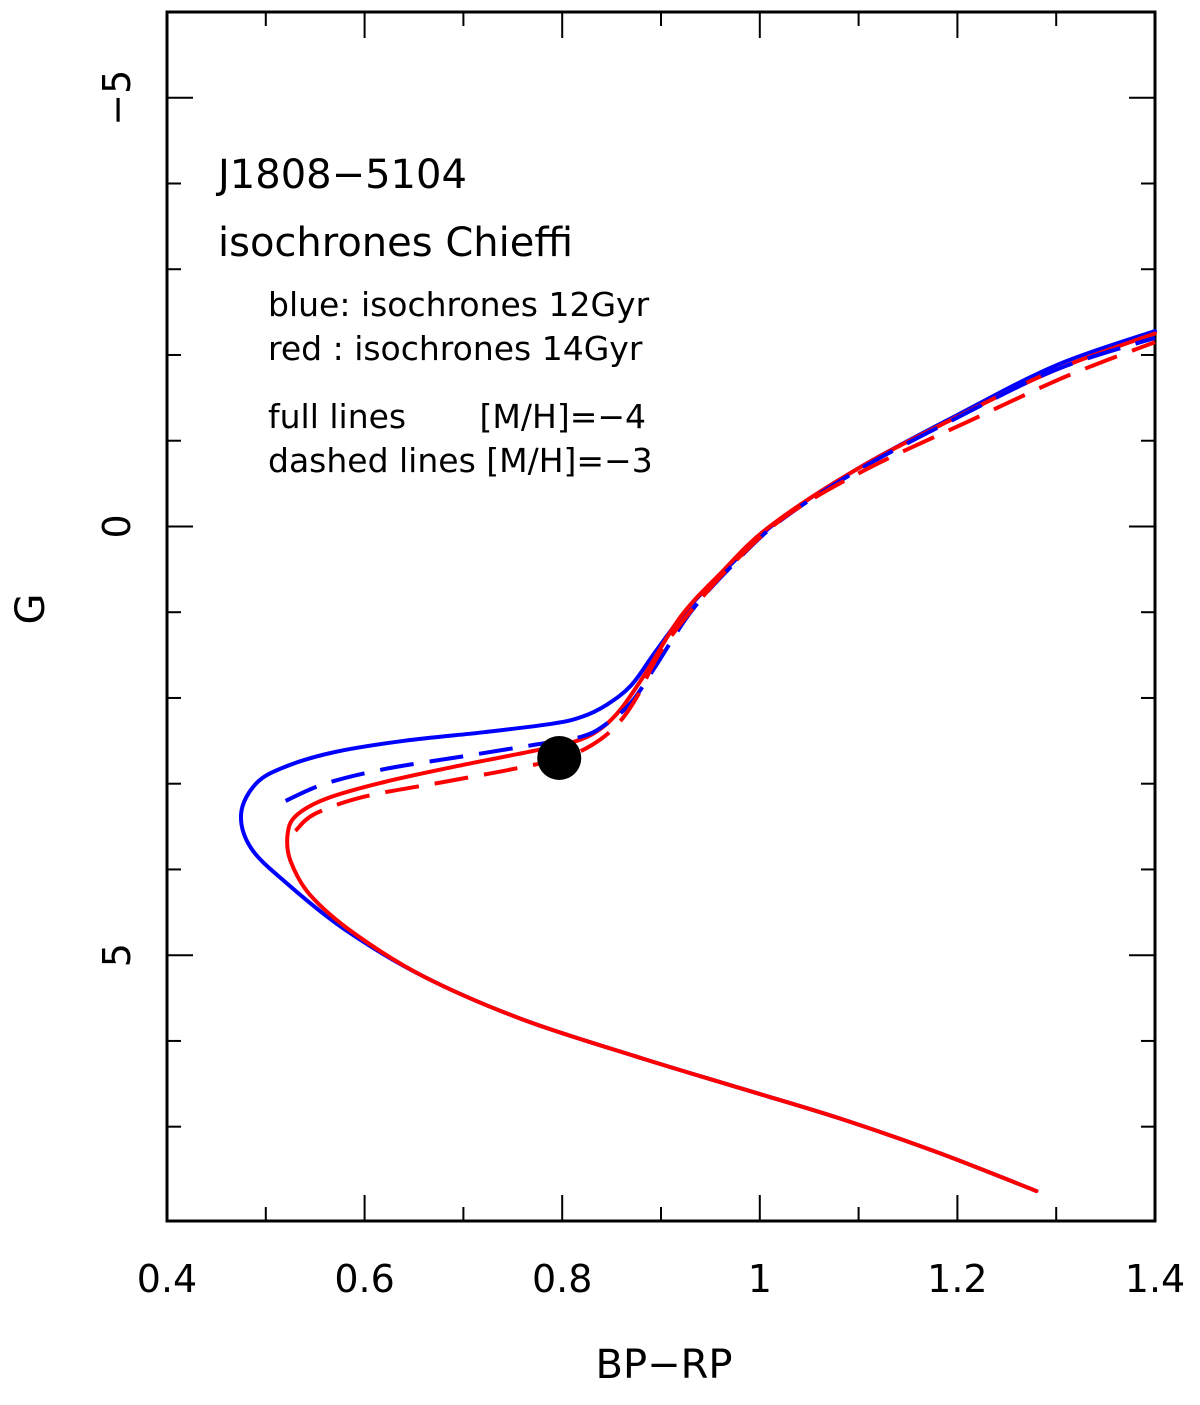  What do you see at coordinates (562, 1279) in the screenshot?
I see `x-tick-label: 0.8` at bounding box center [562, 1279].